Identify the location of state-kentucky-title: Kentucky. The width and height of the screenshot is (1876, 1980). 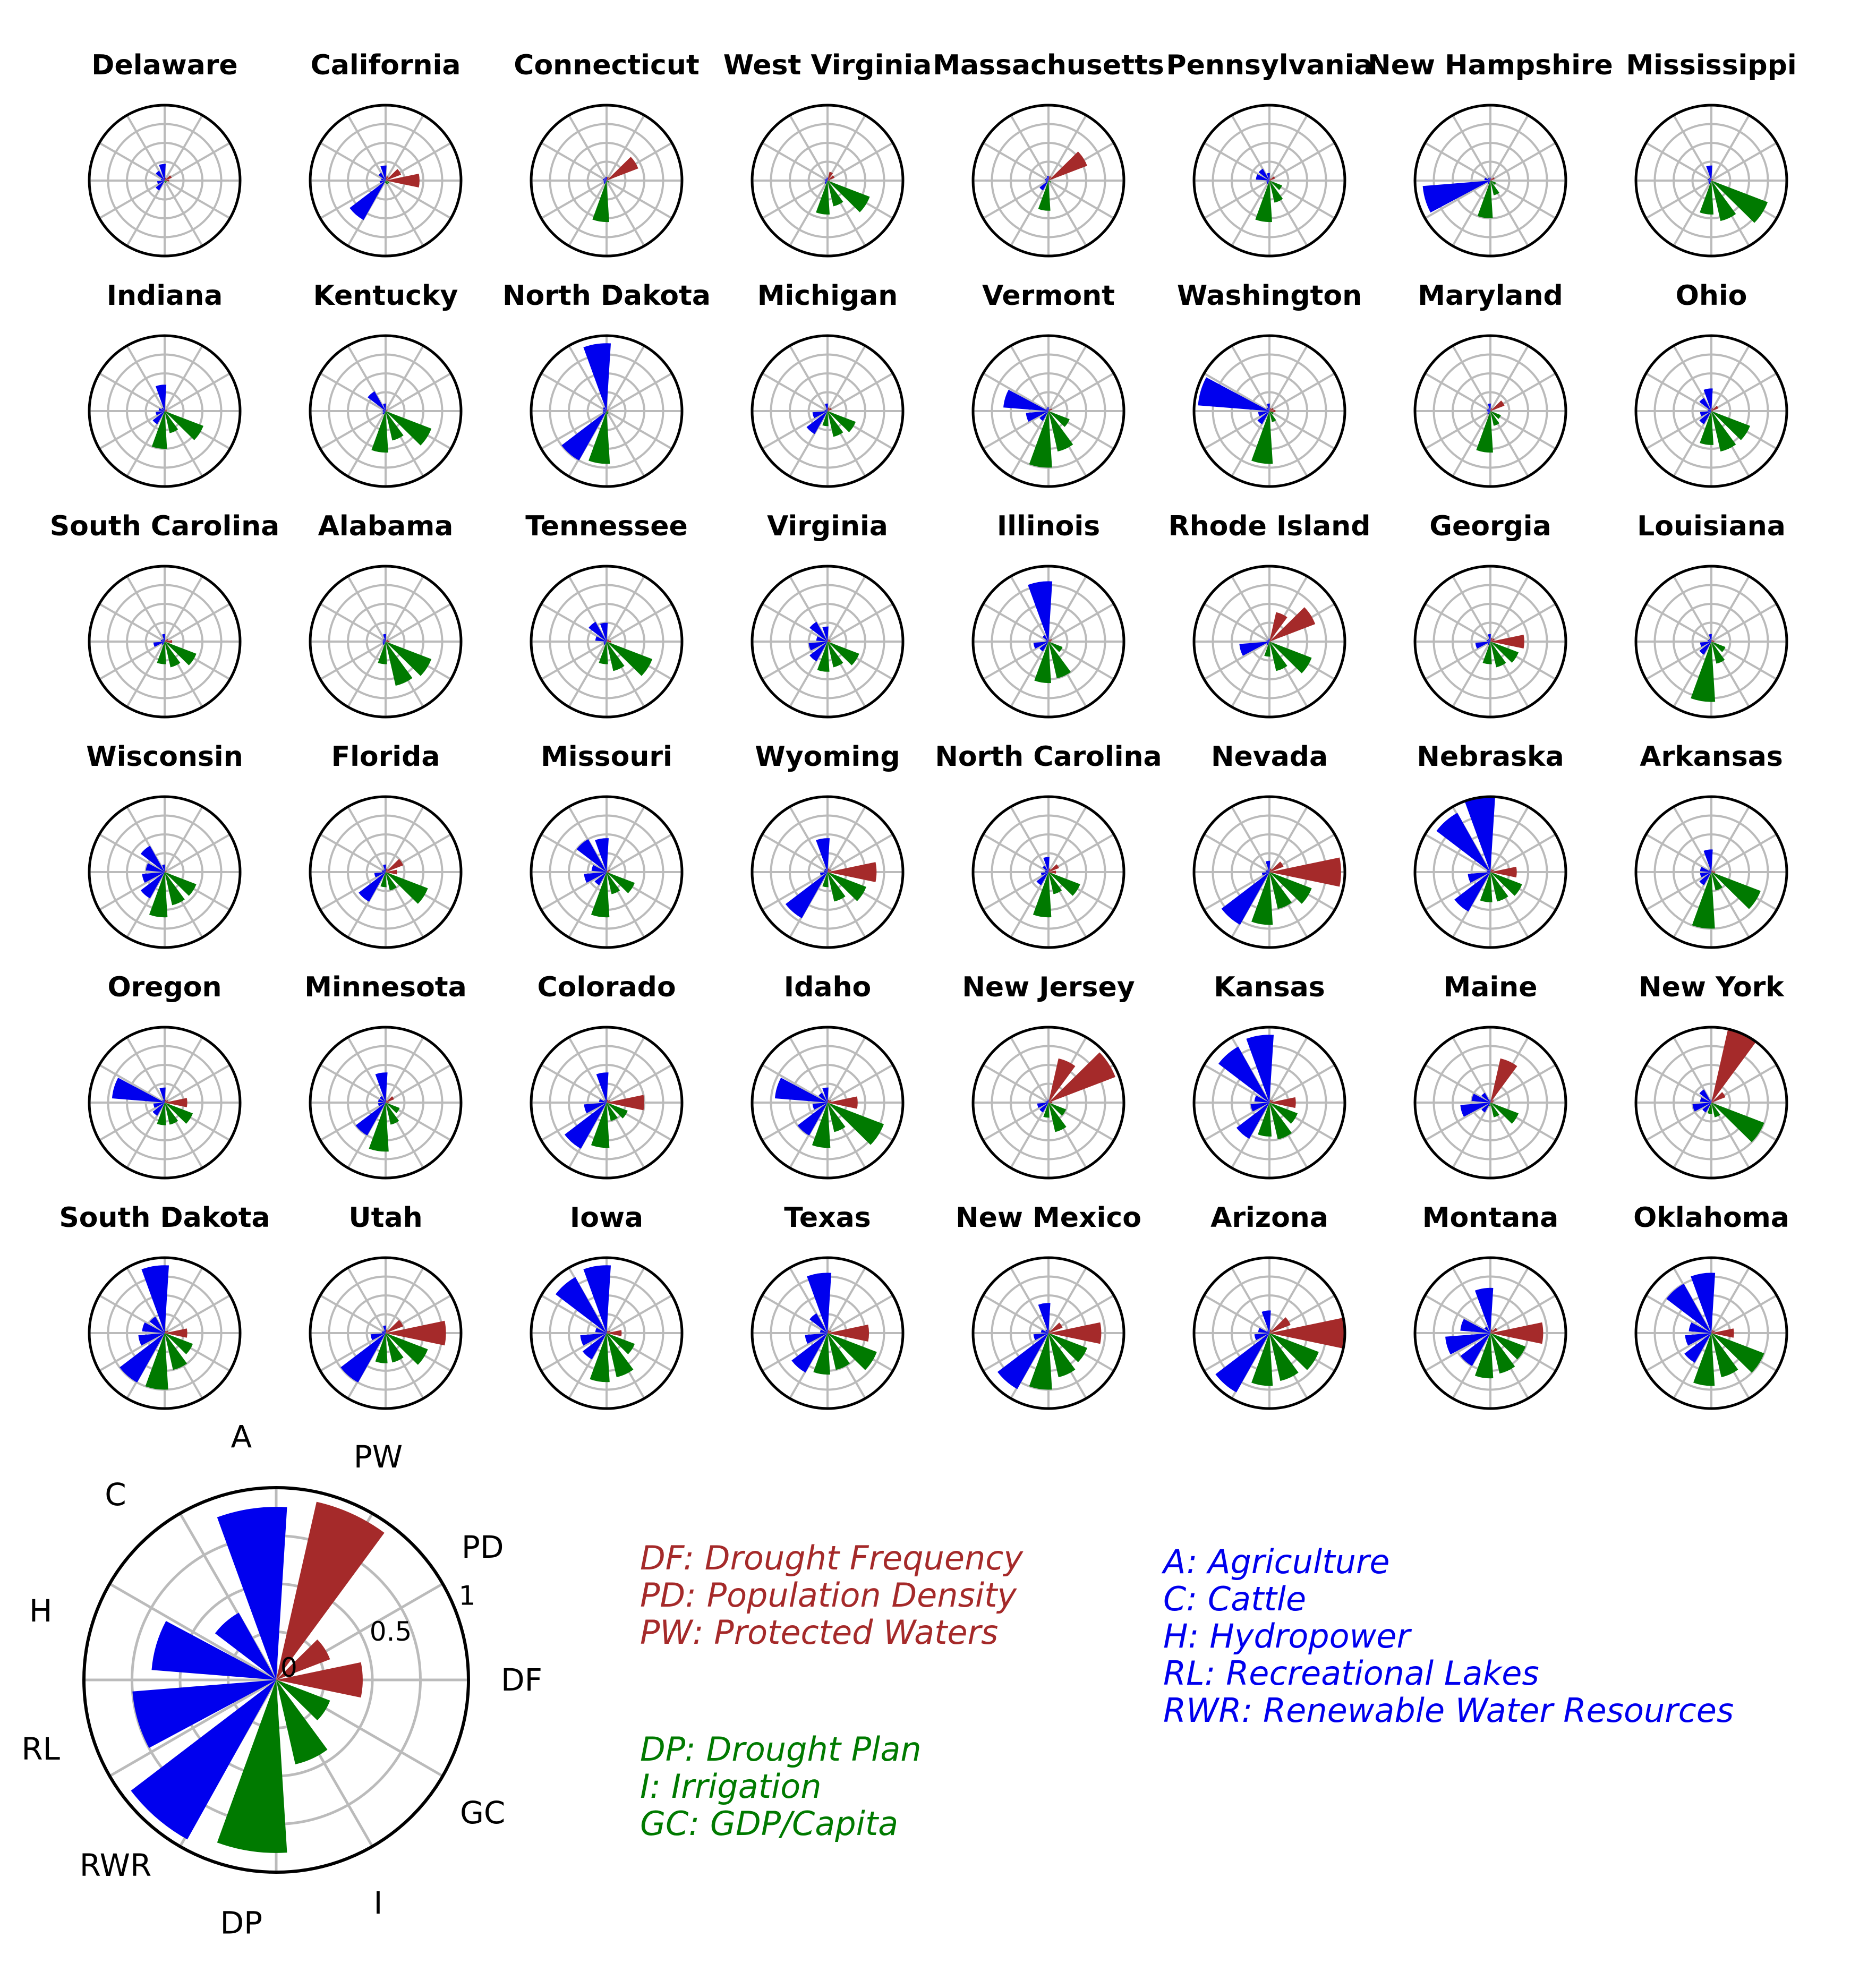
(385, 296).